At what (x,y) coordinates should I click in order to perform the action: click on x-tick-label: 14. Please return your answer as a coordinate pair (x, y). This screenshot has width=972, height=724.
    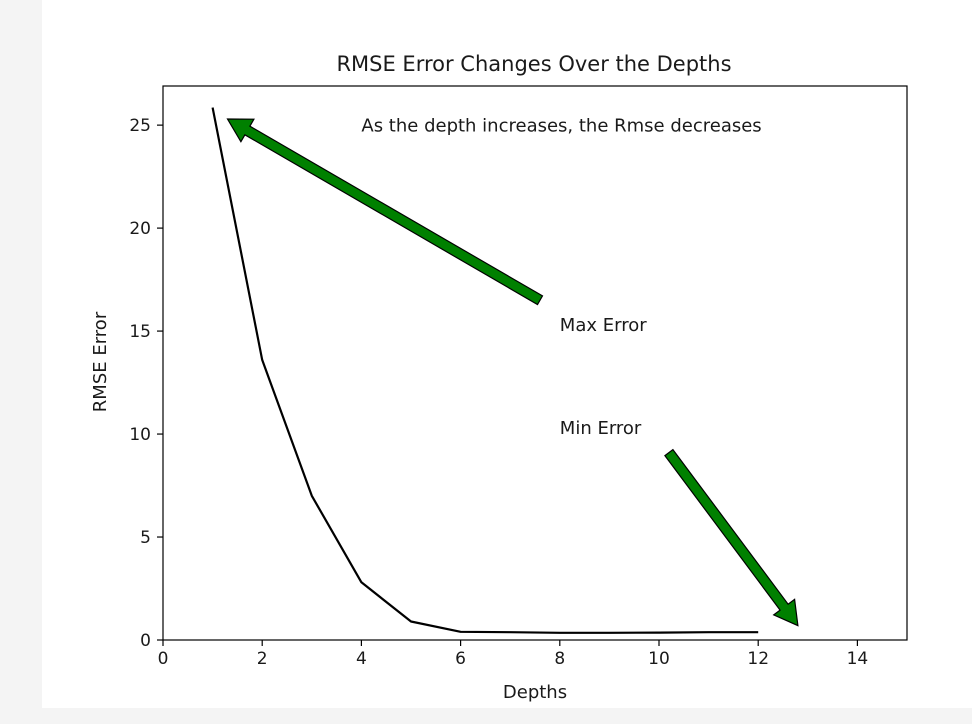
    Looking at the image, I should click on (858, 659).